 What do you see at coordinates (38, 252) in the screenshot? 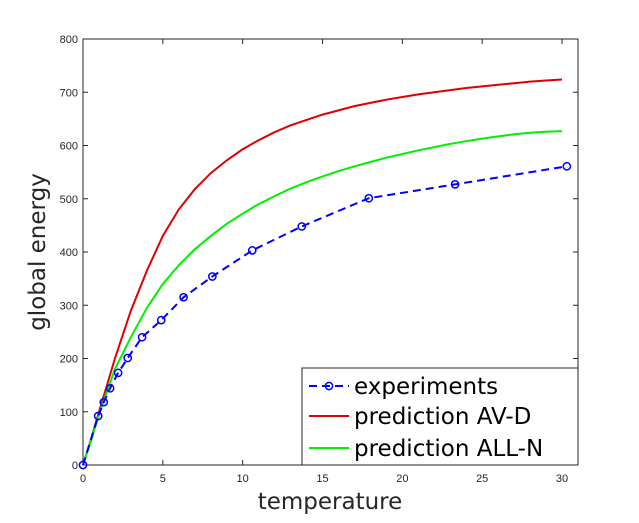
I see `y-axis-label: global energy` at bounding box center [38, 252].